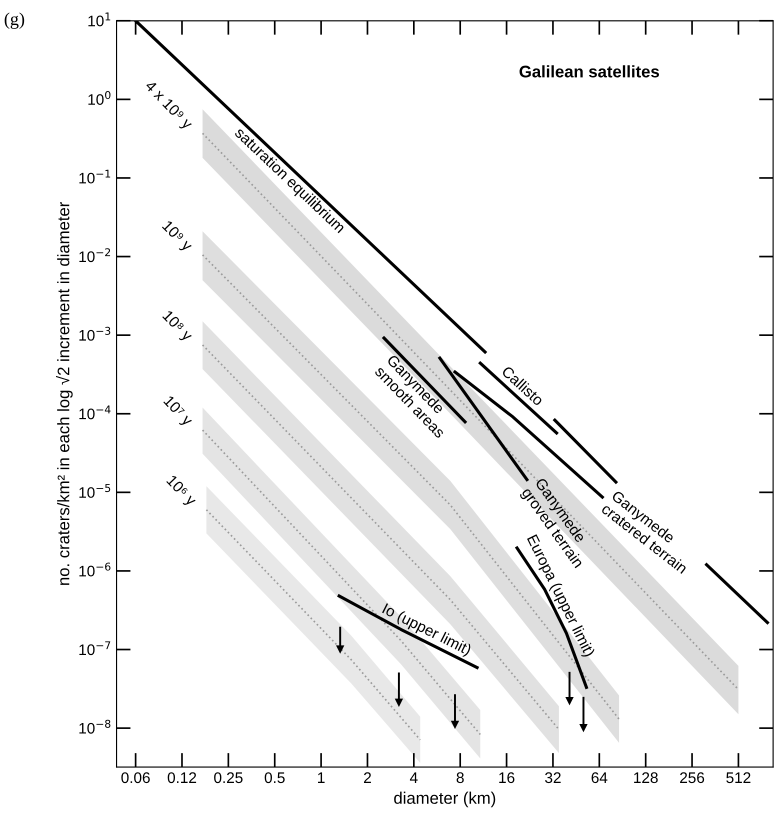 The width and height of the screenshot is (777, 831). Describe the element at coordinates (181, 491) in the screenshot. I see `text: 10⁶ y` at that location.